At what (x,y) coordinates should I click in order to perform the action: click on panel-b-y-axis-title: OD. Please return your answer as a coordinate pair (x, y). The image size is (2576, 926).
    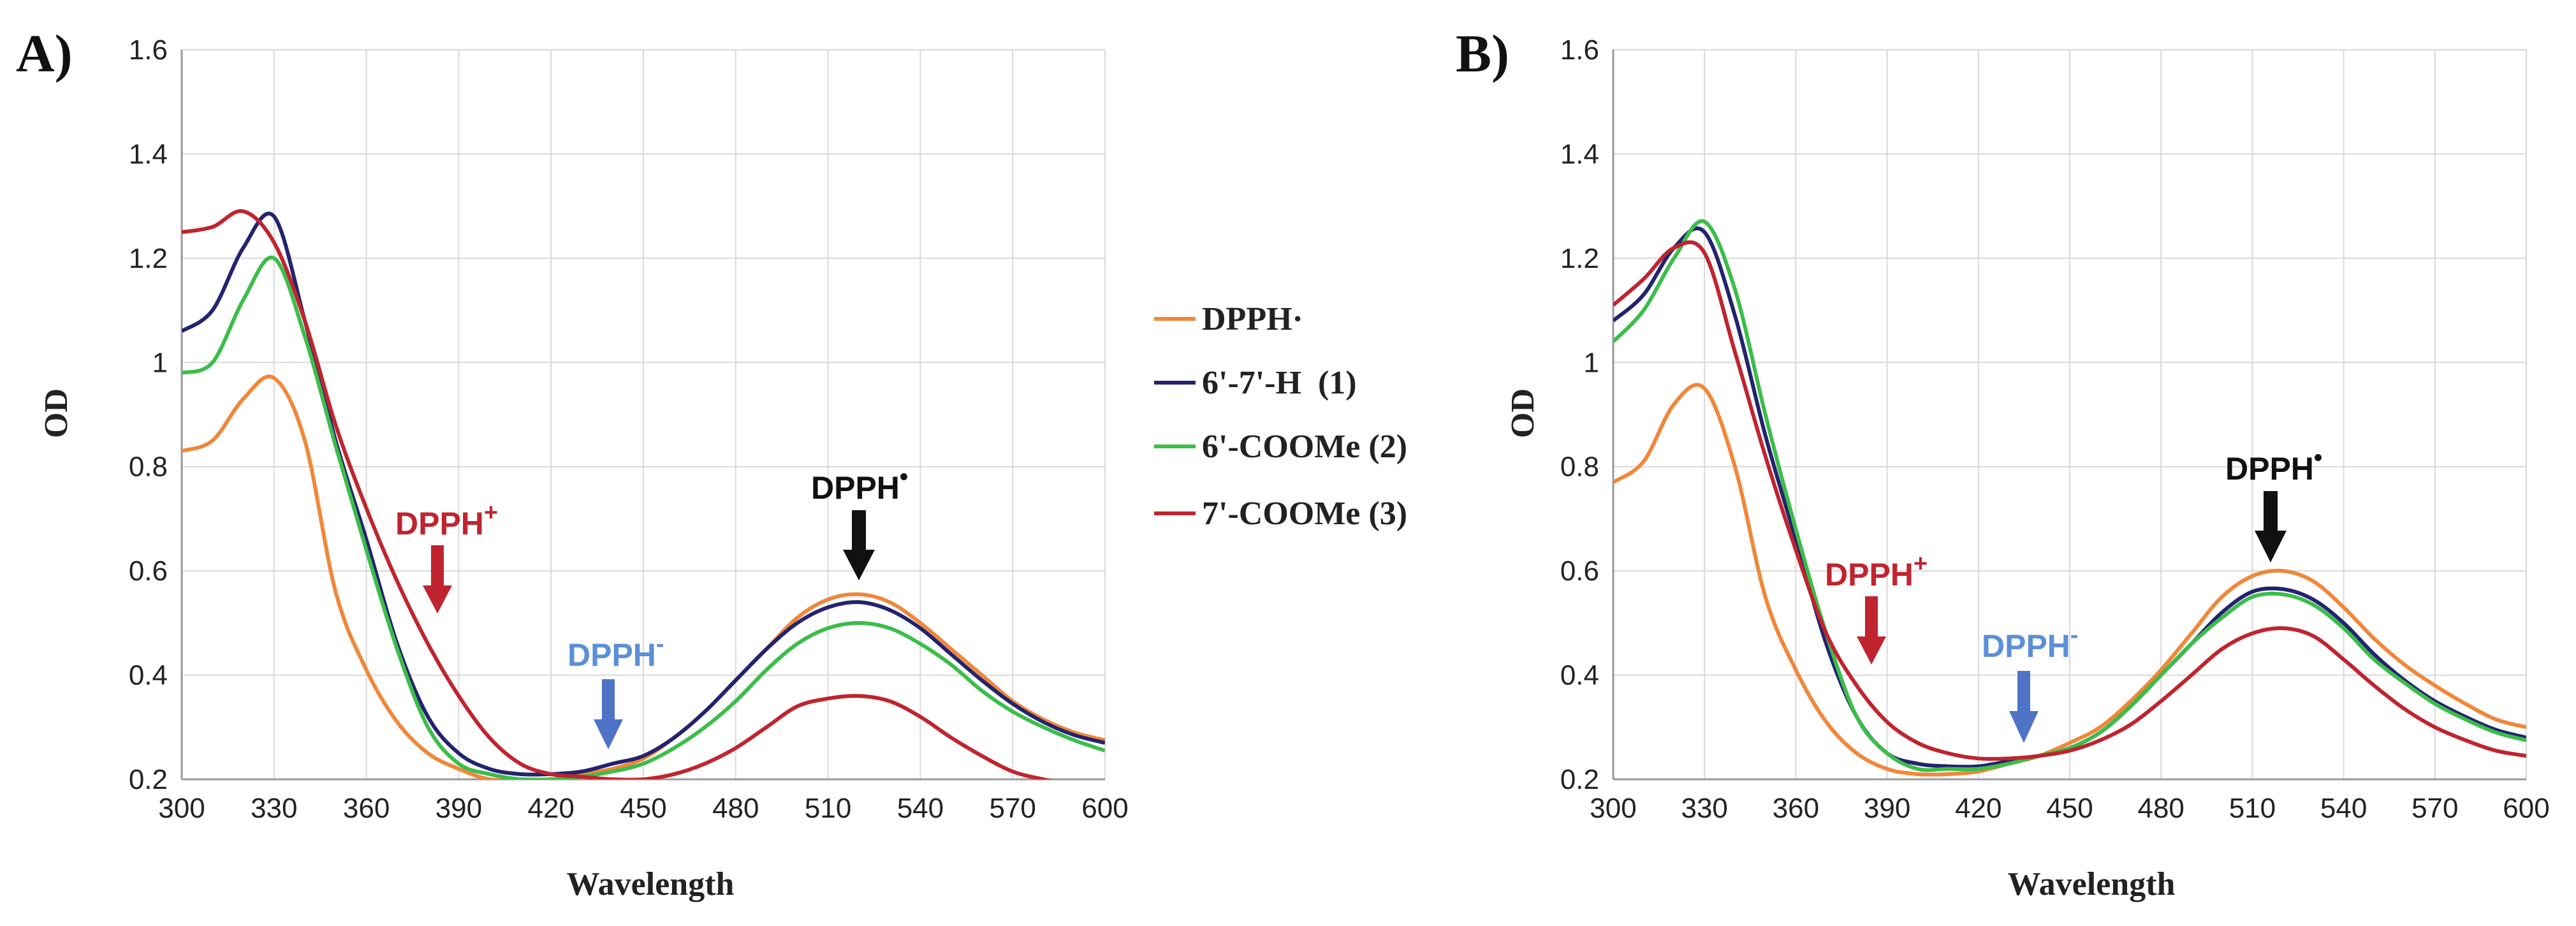
    Looking at the image, I should click on (1523, 413).